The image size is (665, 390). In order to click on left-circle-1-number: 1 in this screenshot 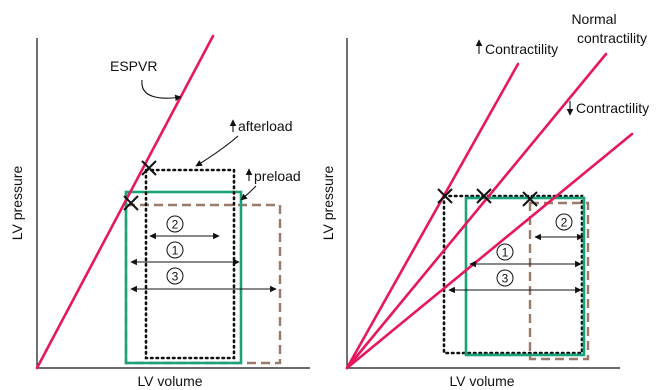, I will do `click(175, 251)`.